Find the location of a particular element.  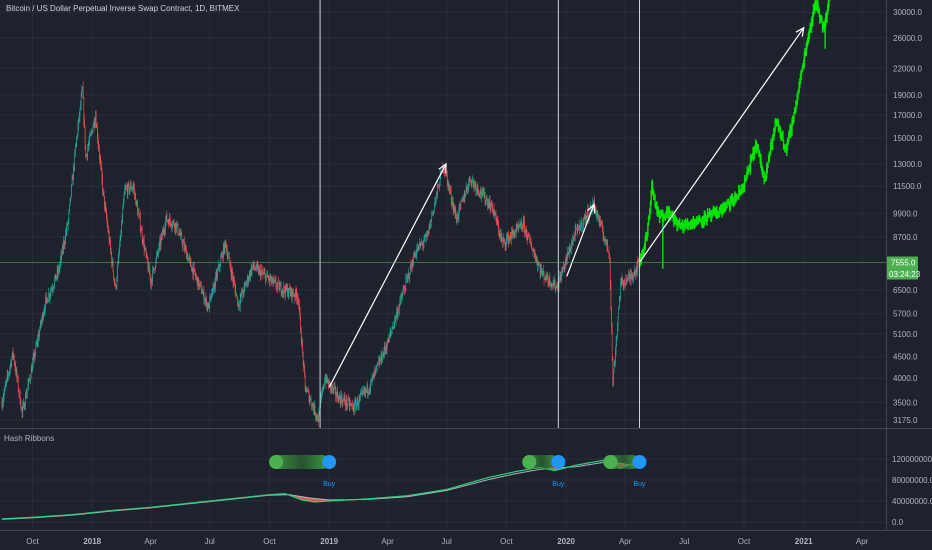

current-price-label: 7555.0 is located at coordinates (903, 263).